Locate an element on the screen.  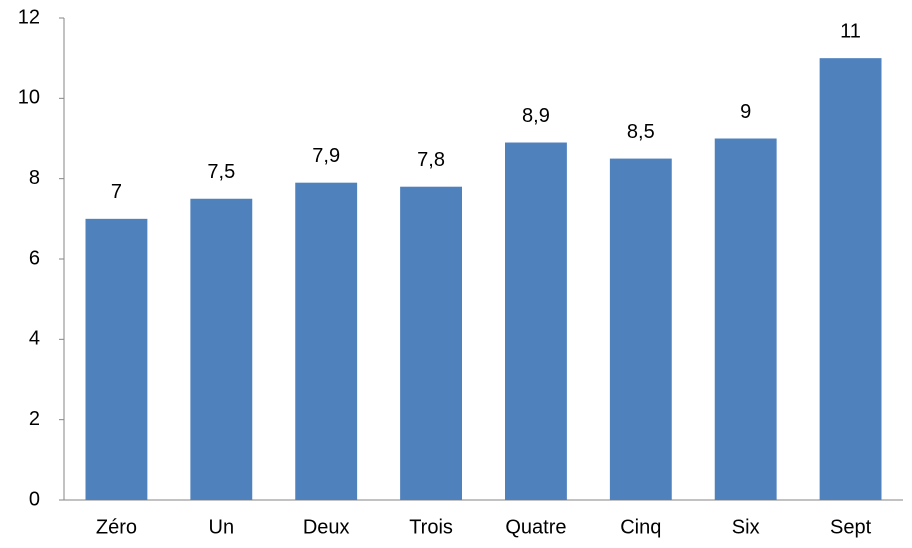
x-tick-label: Cinq is located at coordinates (640, 527).